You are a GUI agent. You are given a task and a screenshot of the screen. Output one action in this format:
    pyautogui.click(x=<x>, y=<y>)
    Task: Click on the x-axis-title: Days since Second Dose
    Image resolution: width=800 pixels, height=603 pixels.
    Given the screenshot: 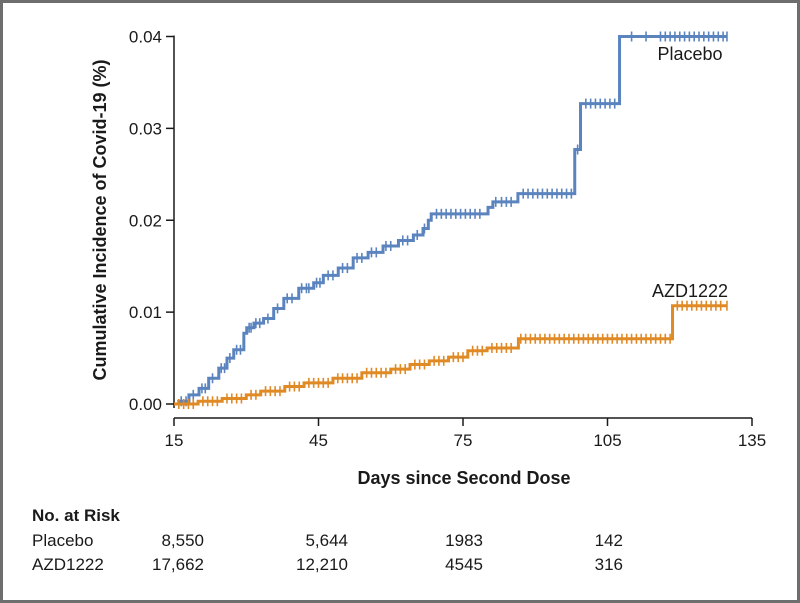 What is the action you would take?
    pyautogui.click(x=463, y=478)
    